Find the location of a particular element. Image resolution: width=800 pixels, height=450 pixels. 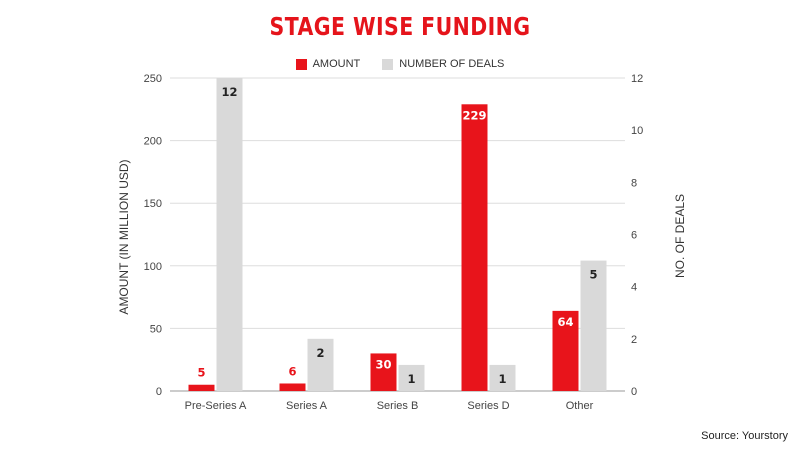

value-label-amount: 30 is located at coordinates (383, 364).